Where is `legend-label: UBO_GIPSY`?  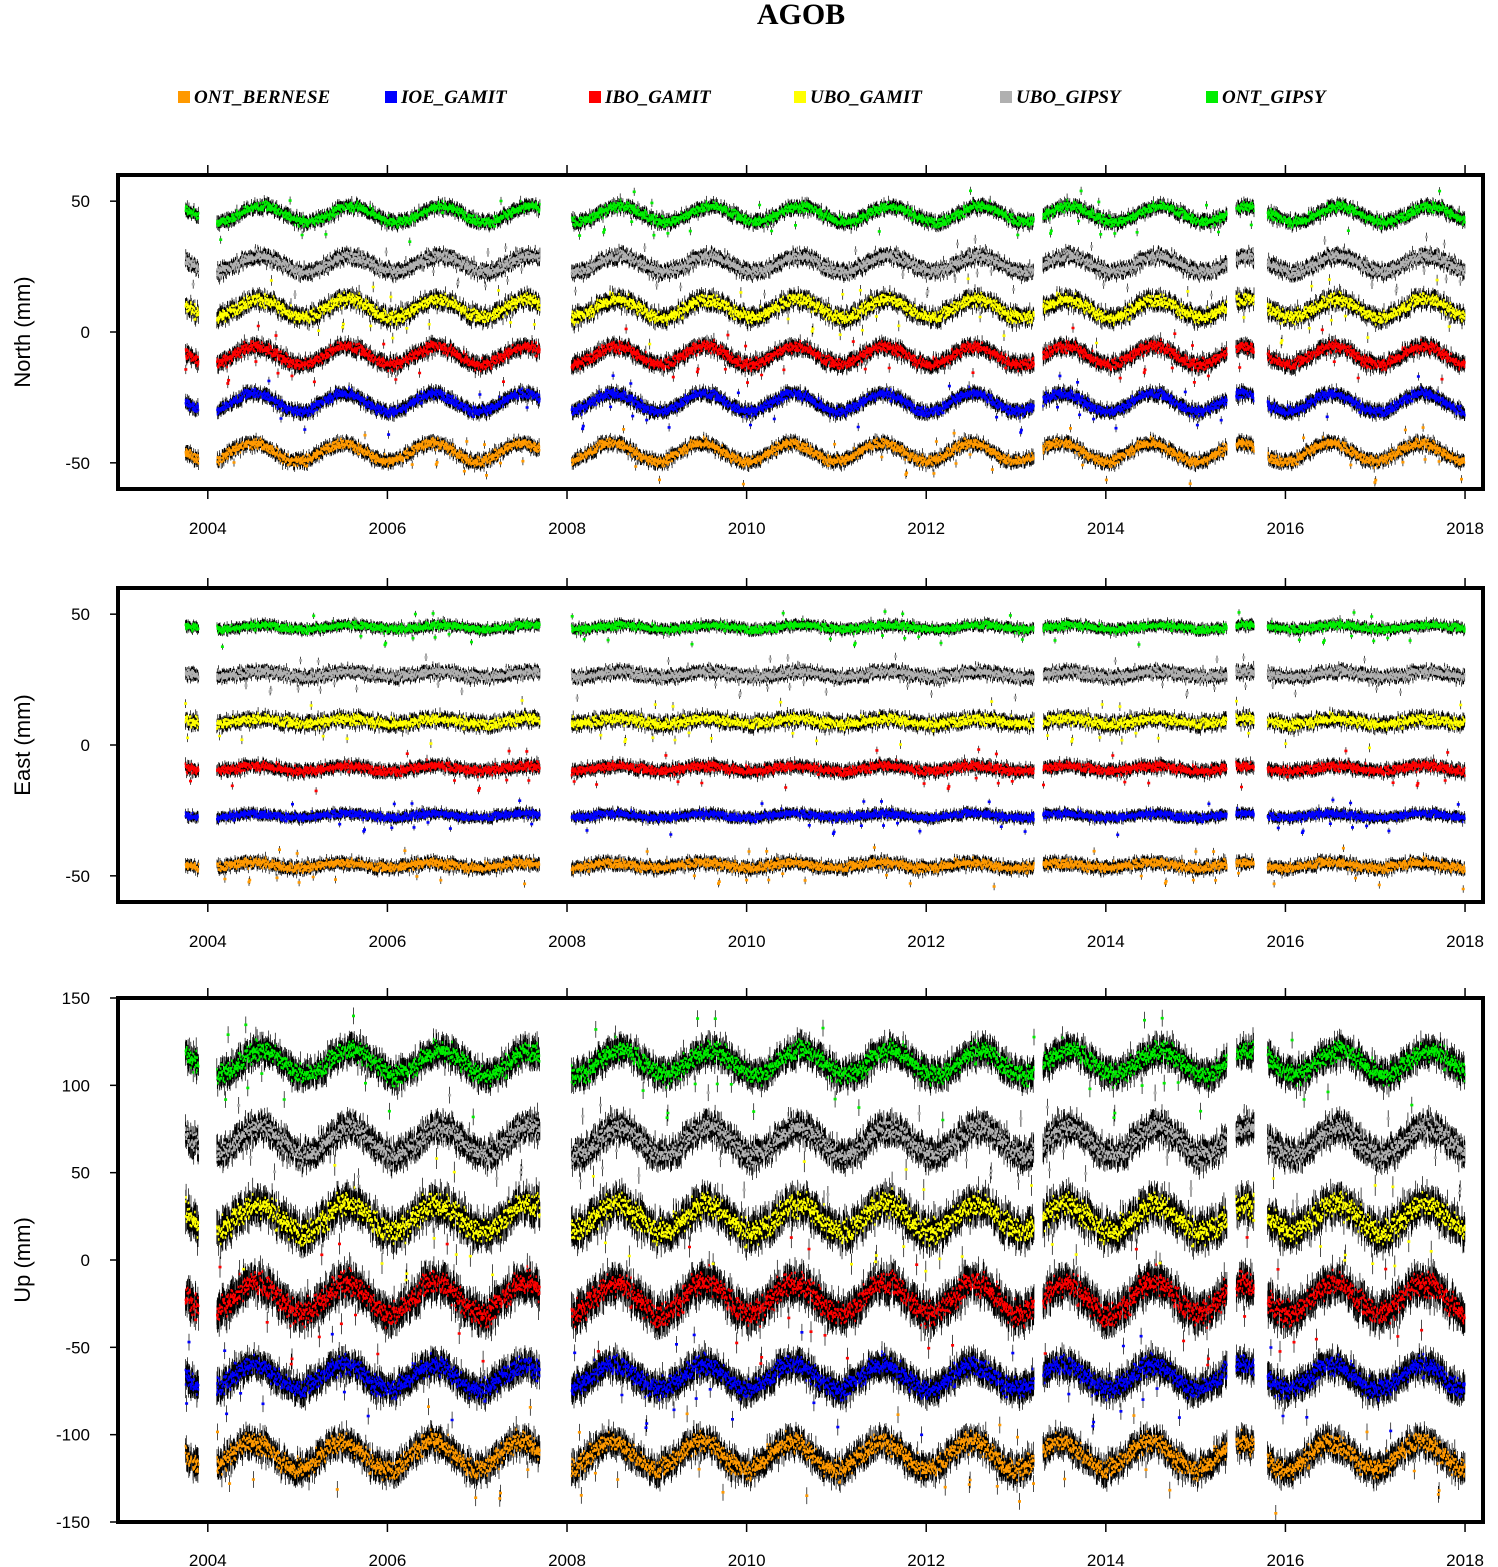
legend-label: UBO_GIPSY is located at coordinates (1069, 97).